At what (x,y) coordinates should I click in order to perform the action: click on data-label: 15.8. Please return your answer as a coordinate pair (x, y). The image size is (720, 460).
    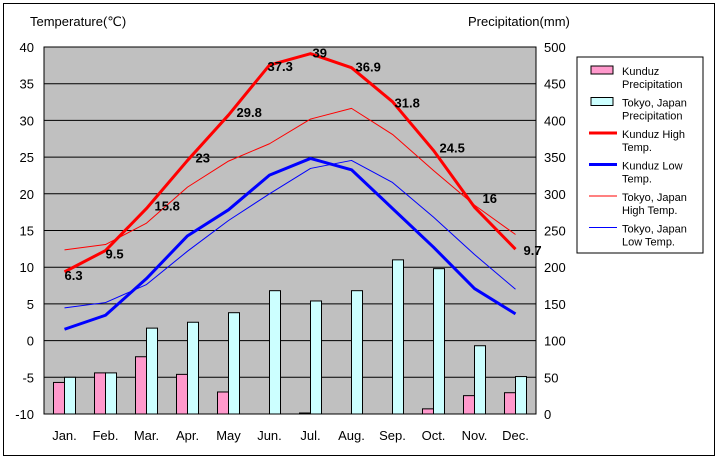
    Looking at the image, I should click on (167, 205).